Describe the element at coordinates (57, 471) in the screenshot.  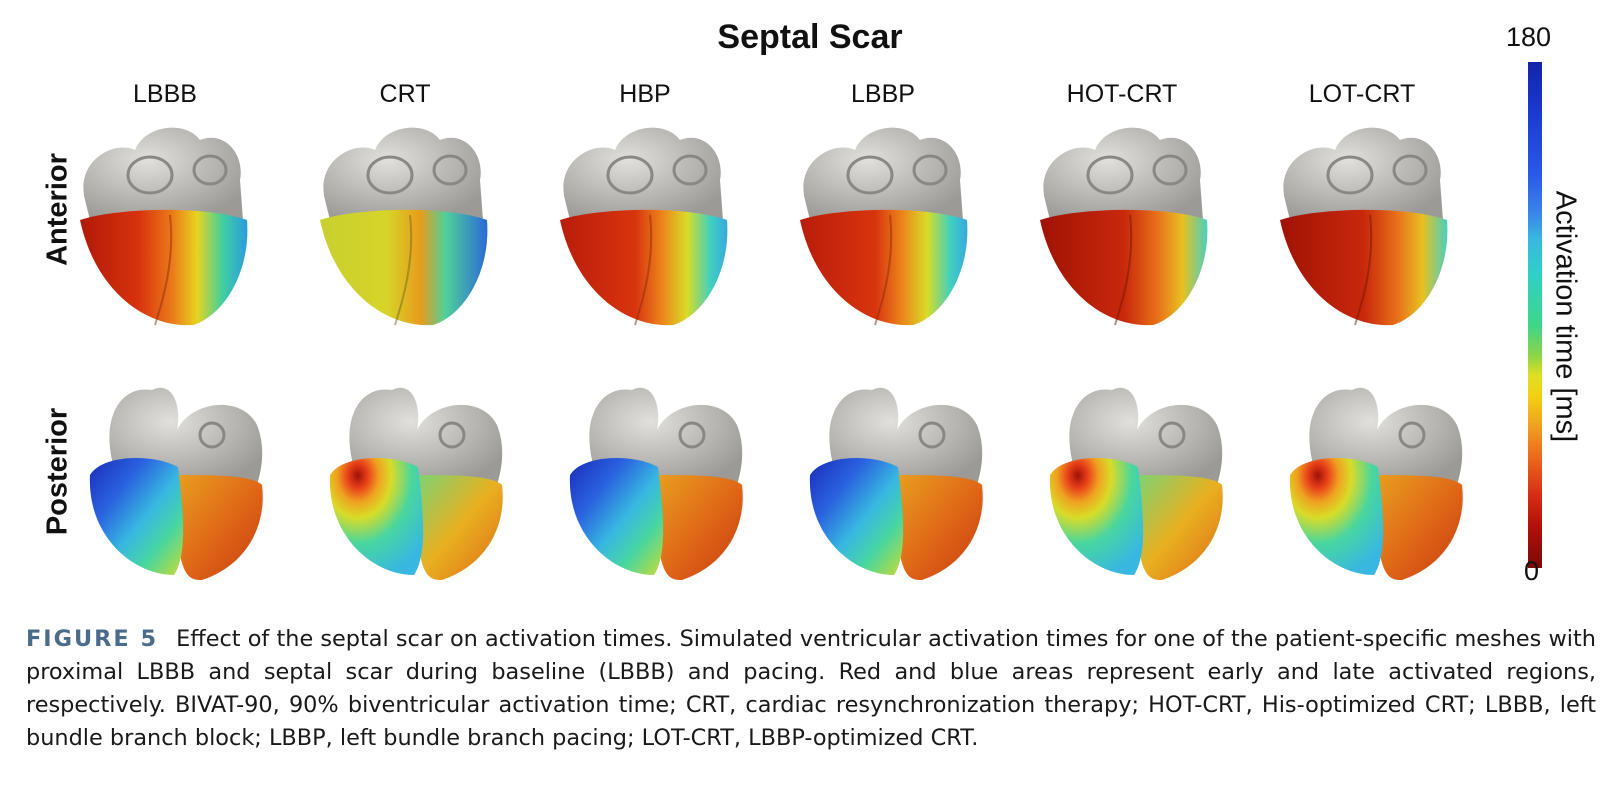
I see `row-label-posterior: Posterior` at that location.